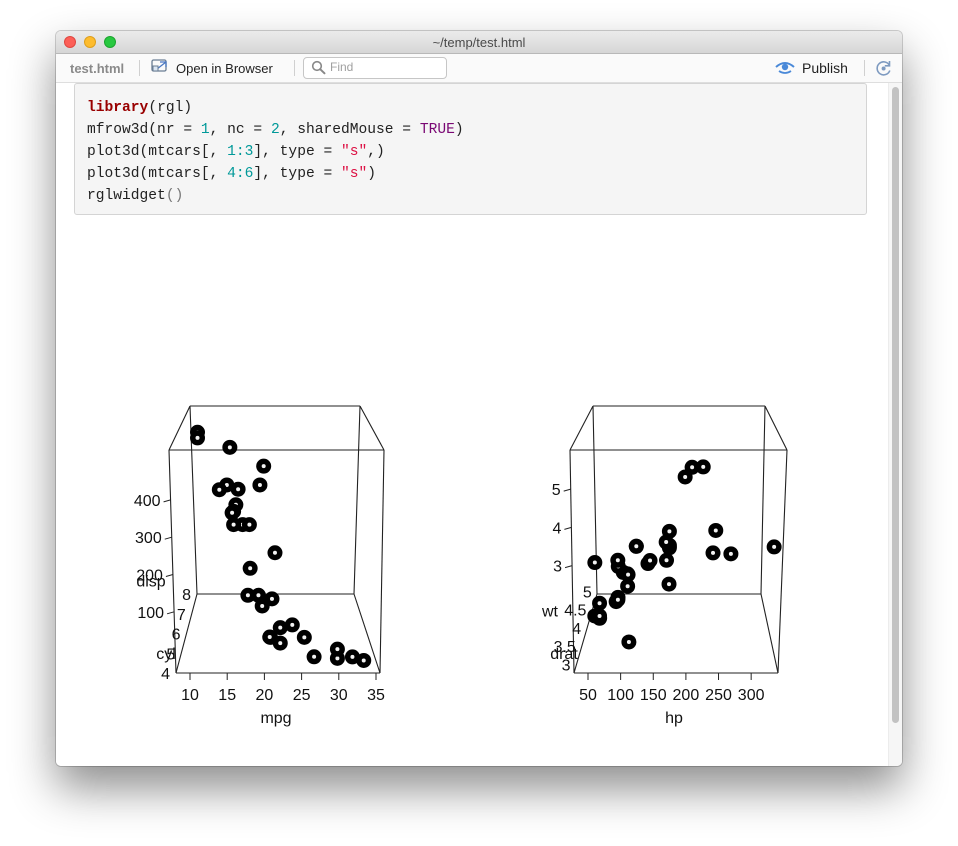  What do you see at coordinates (181, 615) in the screenshot?
I see `z-tick-label: 7` at bounding box center [181, 615].